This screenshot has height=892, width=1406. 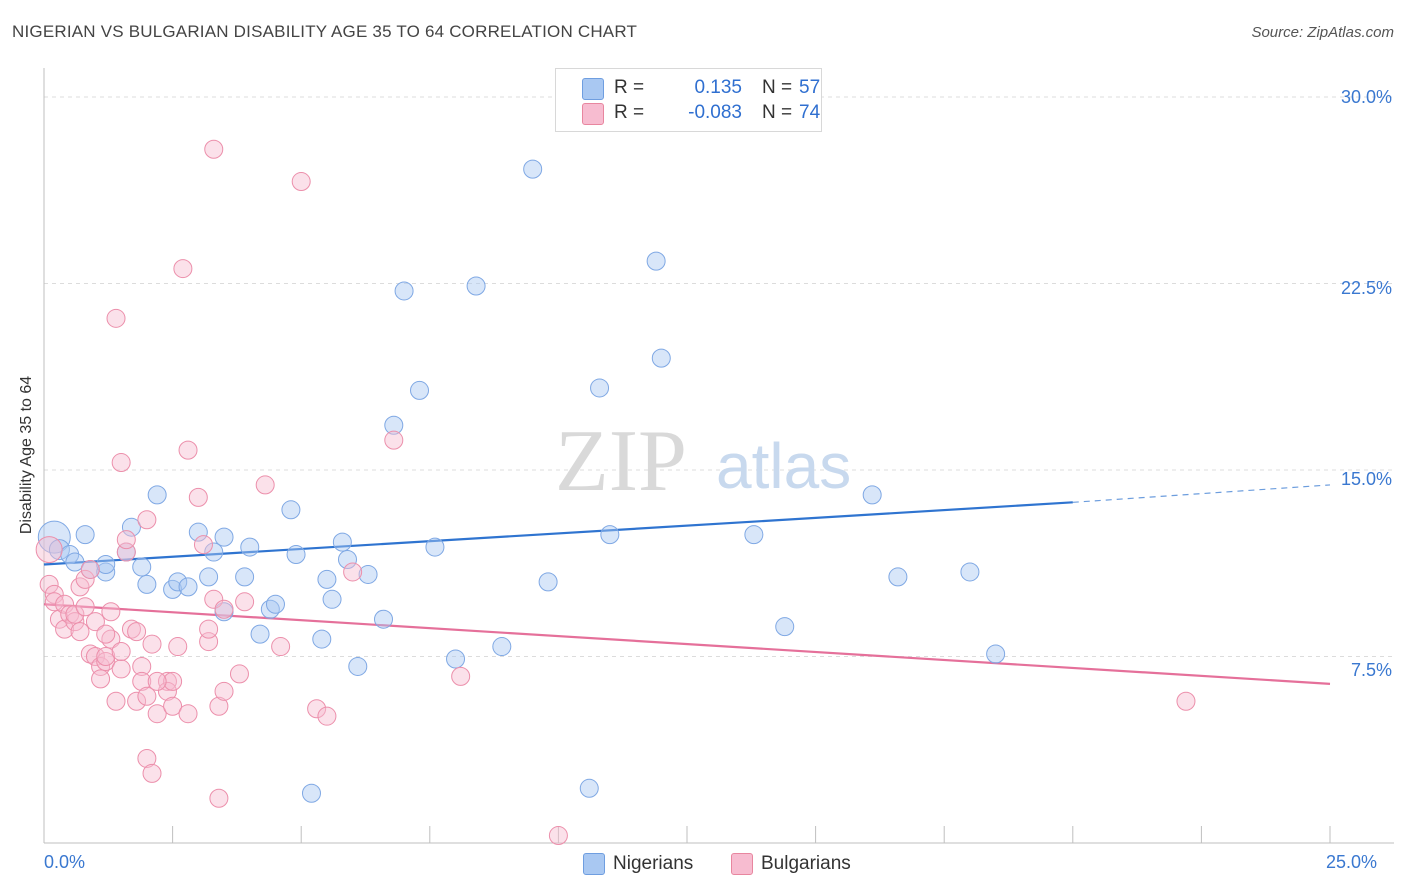 What do you see at coordinates (653, 863) in the screenshot?
I see `legend-label-nigerians: Nigerians` at bounding box center [653, 863].